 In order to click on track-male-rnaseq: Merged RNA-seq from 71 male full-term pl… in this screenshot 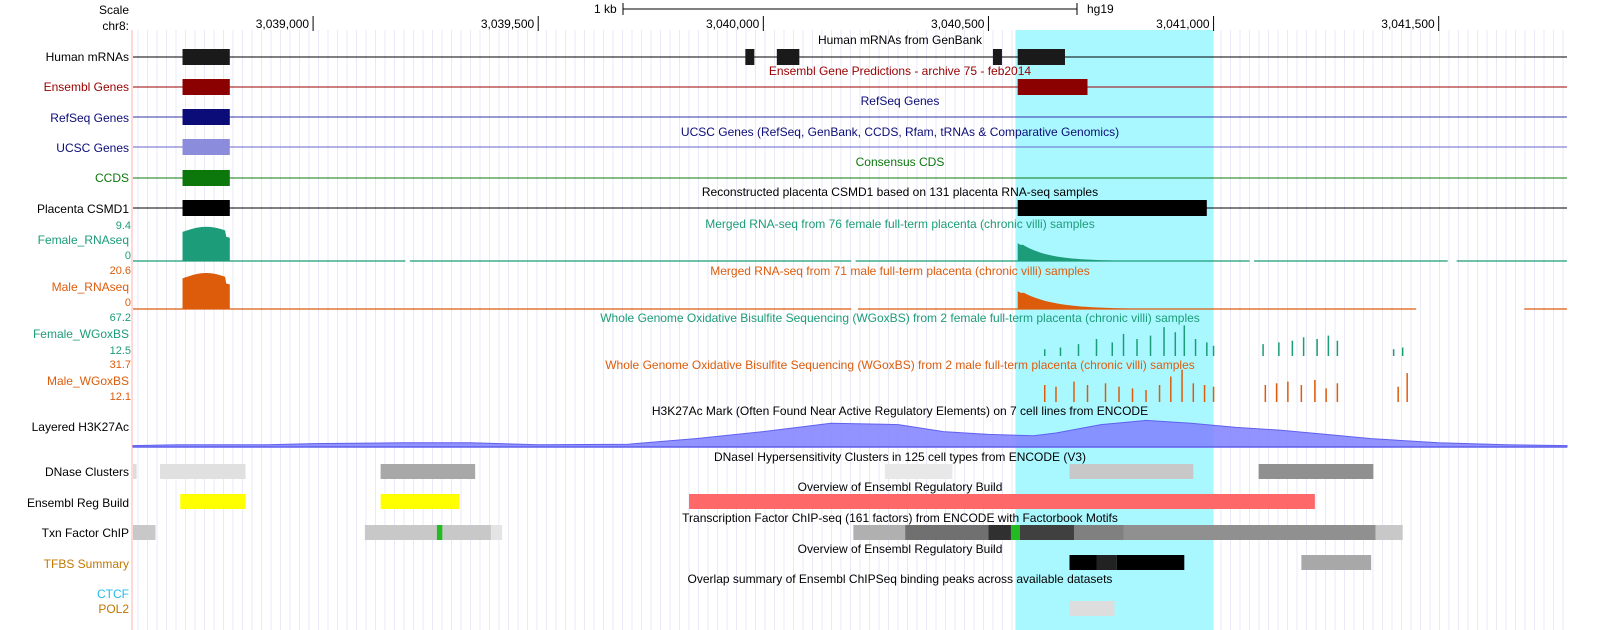, I will do `click(850, 287)`.